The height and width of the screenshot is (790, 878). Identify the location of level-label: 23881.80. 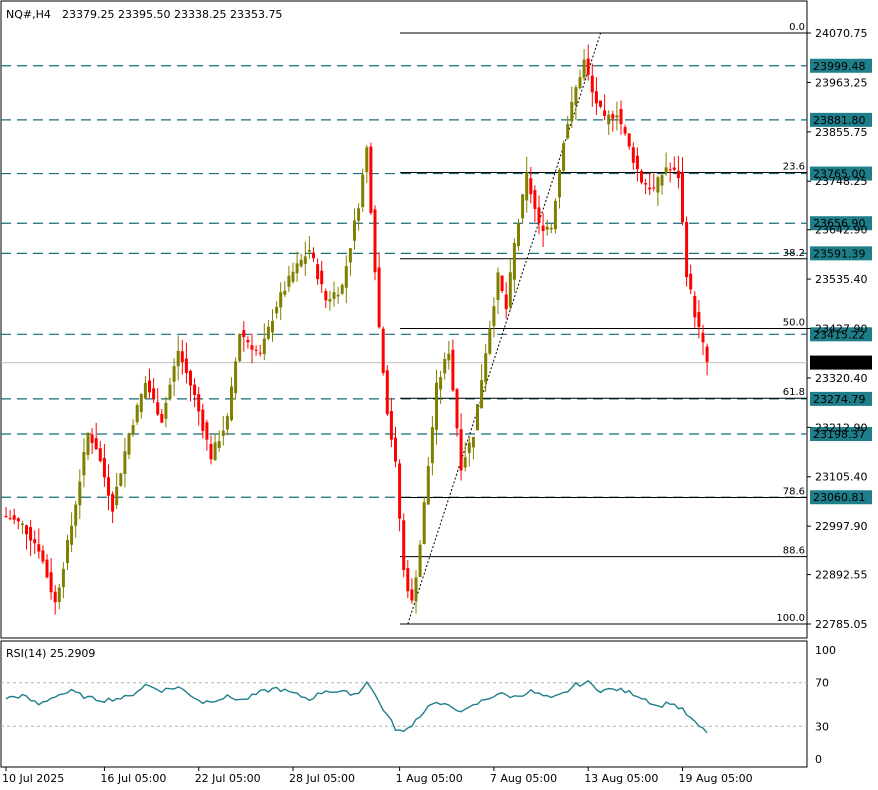
(839, 120).